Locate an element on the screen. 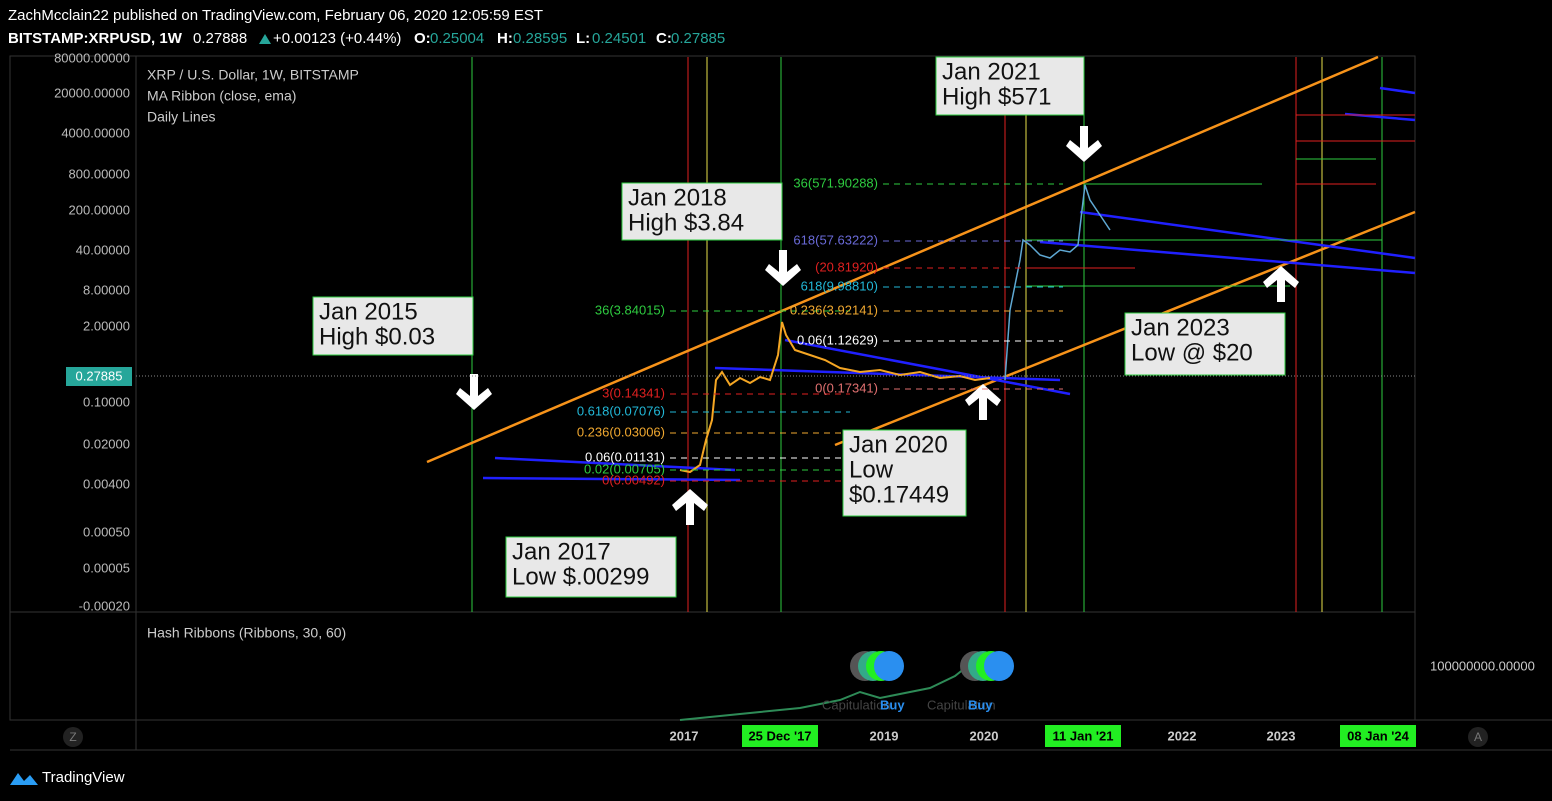 The height and width of the screenshot is (801, 1552). price-axis-label: 8.00000 is located at coordinates (106, 289).